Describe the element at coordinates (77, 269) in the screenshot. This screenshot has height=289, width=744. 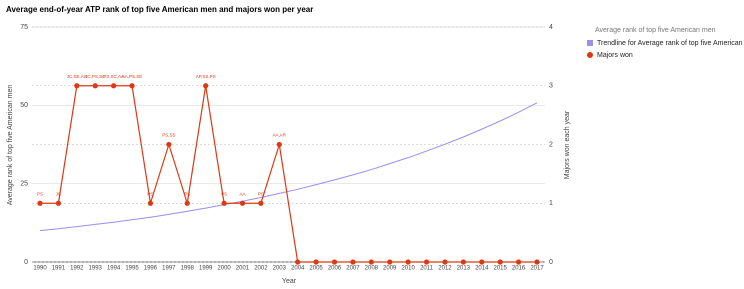
I see `x-tick-label: 1992` at that location.